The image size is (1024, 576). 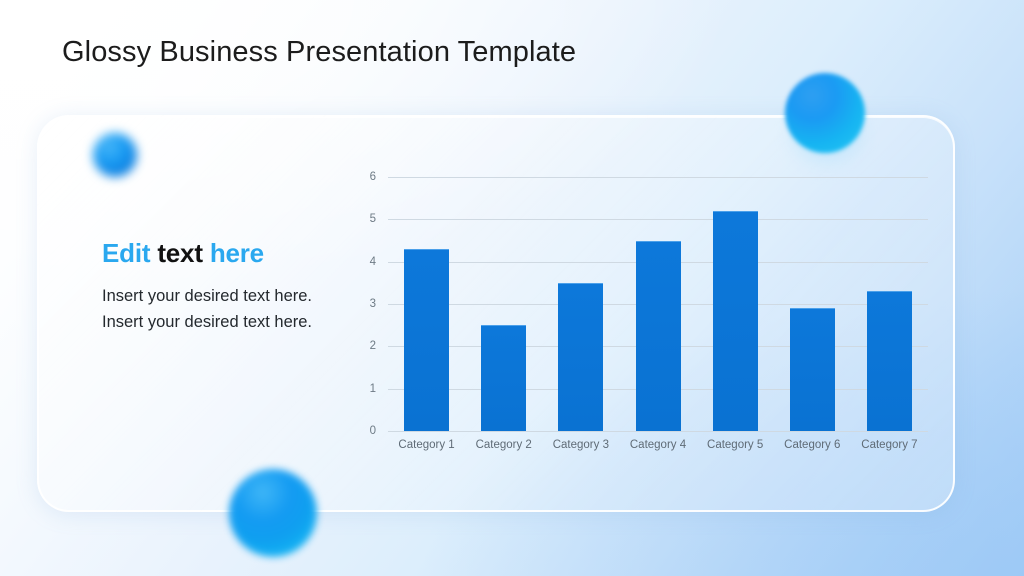 What do you see at coordinates (825, 113) in the screenshot?
I see `blue-sphere-top-icon` at bounding box center [825, 113].